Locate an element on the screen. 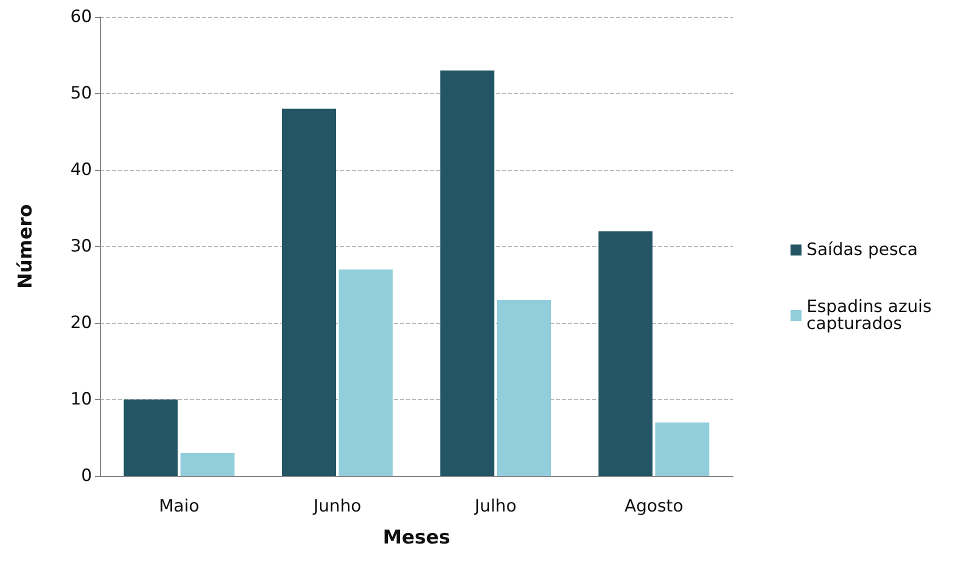 This screenshot has width=962, height=574. legend-label: Saídas pesca is located at coordinates (862, 250).